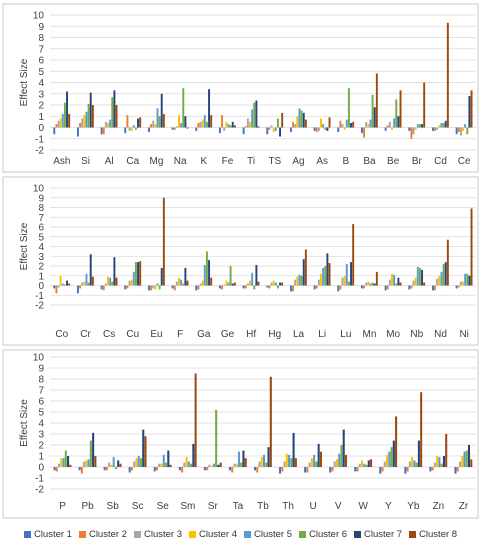 The image size is (481, 550). I want to click on y-tick-label: 10, so click(39, 16).